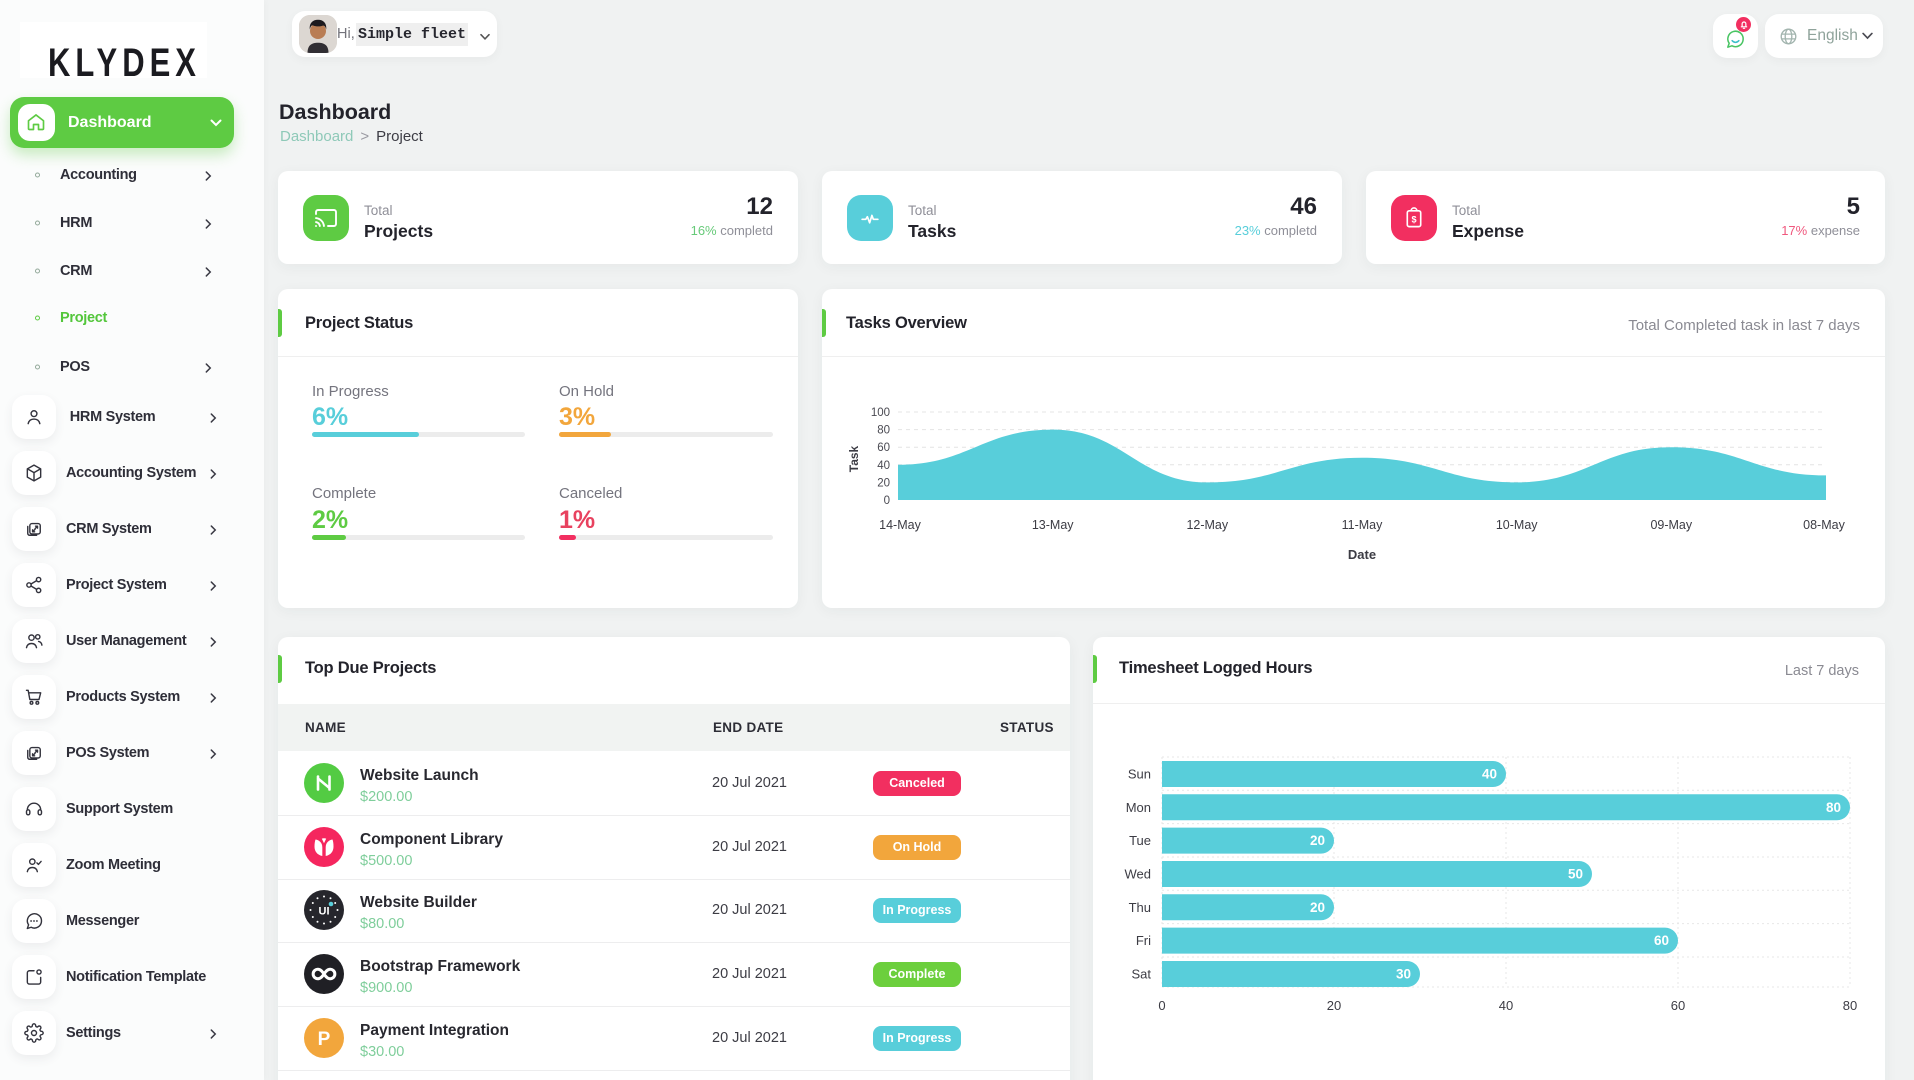 This screenshot has width=1914, height=1080. What do you see at coordinates (1143, 940) in the screenshot?
I see `svg-text: Fri` at bounding box center [1143, 940].